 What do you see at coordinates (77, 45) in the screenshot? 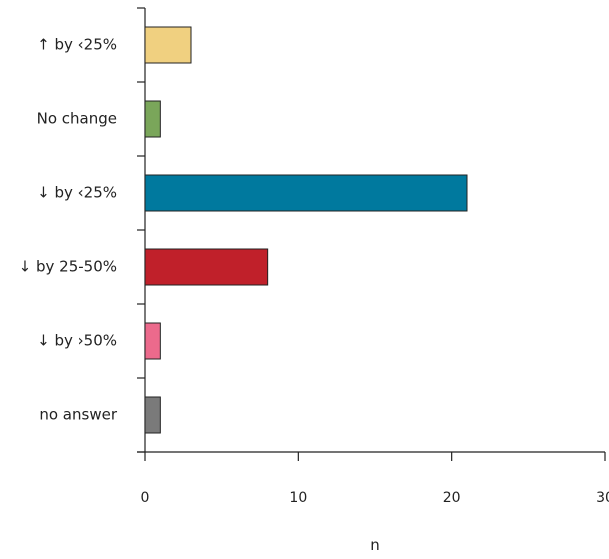
I see `category-label: ↑ by ‹25%` at bounding box center [77, 45].